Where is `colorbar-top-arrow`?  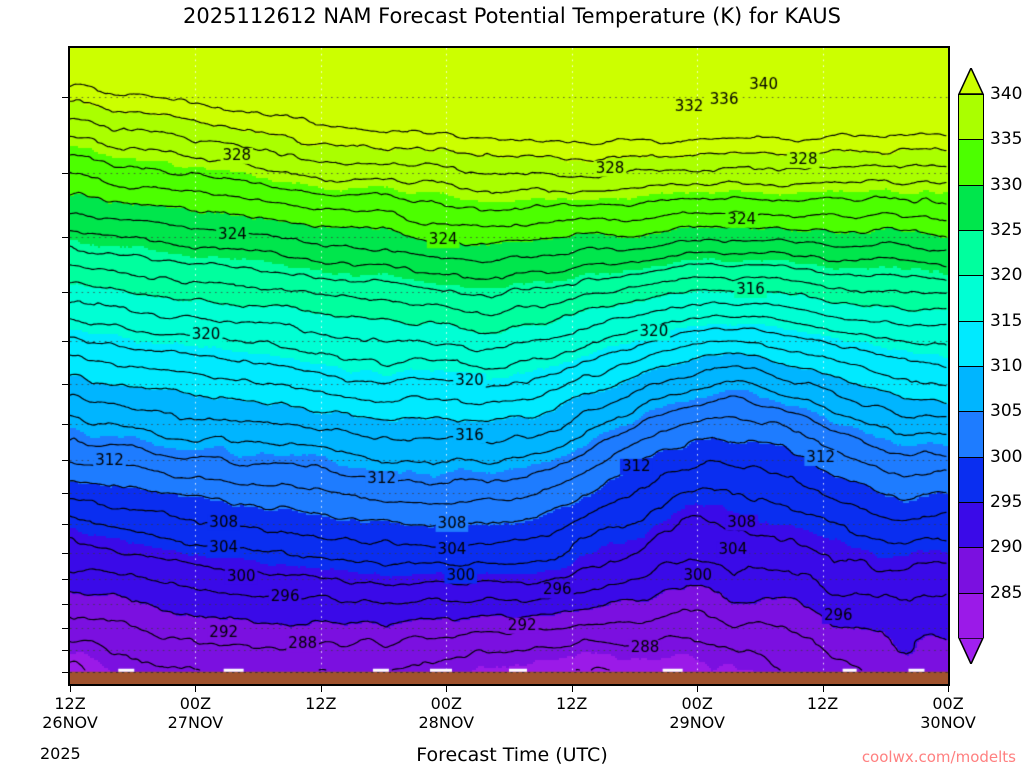
colorbar-top-arrow is located at coordinates (971, 80).